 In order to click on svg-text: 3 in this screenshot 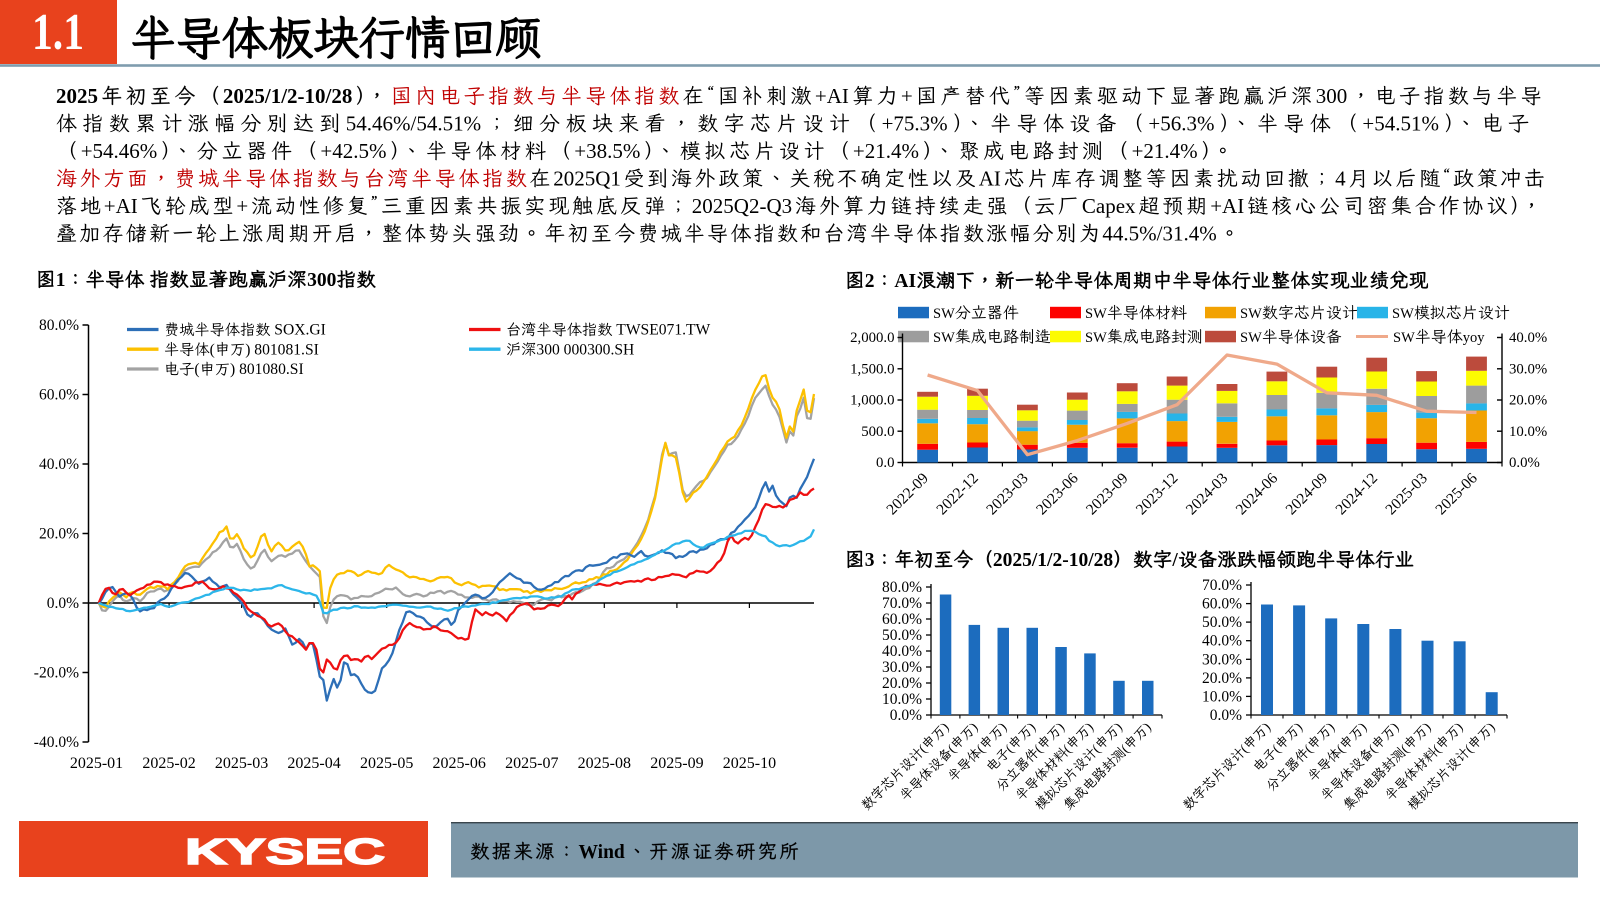, I will do `click(870, 560)`.